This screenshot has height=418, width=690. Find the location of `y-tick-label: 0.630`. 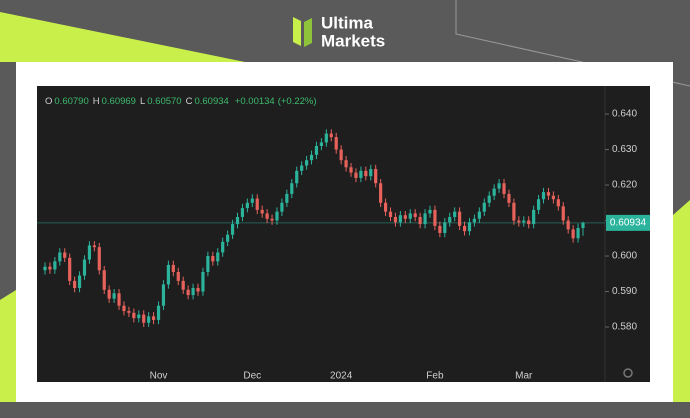

y-tick-label: 0.630 is located at coordinates (624, 149).